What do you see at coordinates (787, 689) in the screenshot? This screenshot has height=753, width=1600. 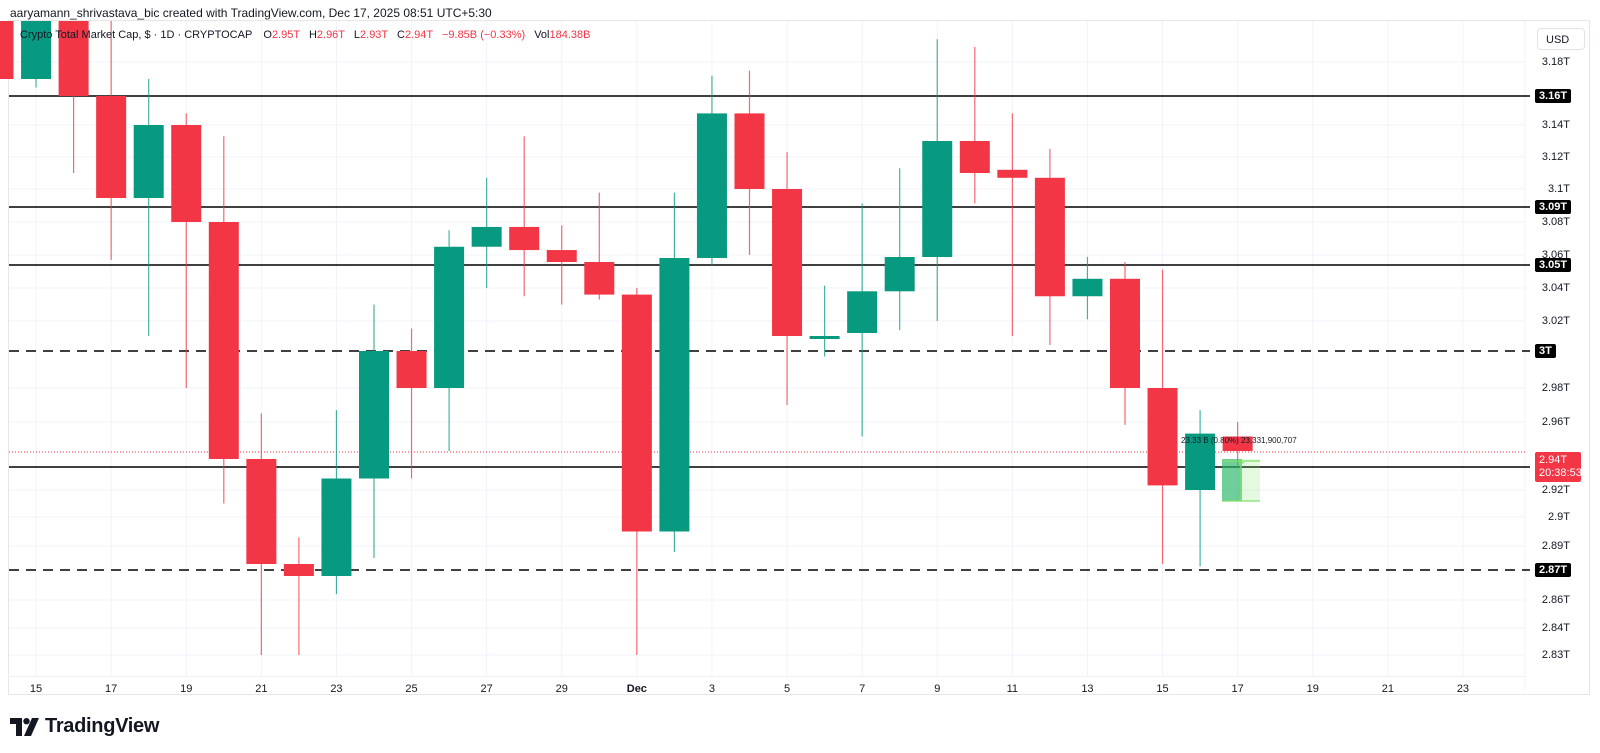 I see `time-tick: 5` at bounding box center [787, 689].